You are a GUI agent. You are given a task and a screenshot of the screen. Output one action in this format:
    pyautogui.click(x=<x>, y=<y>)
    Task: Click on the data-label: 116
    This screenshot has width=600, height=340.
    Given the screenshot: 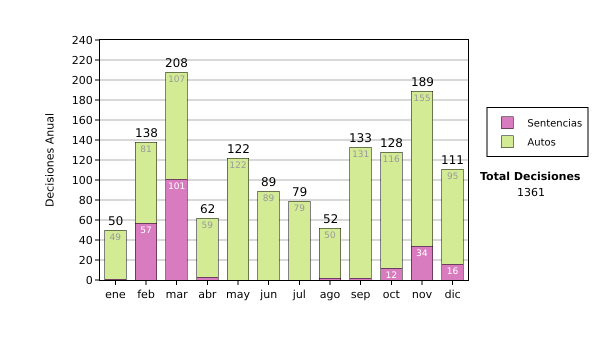 What is the action you would take?
    pyautogui.click(x=391, y=160)
    